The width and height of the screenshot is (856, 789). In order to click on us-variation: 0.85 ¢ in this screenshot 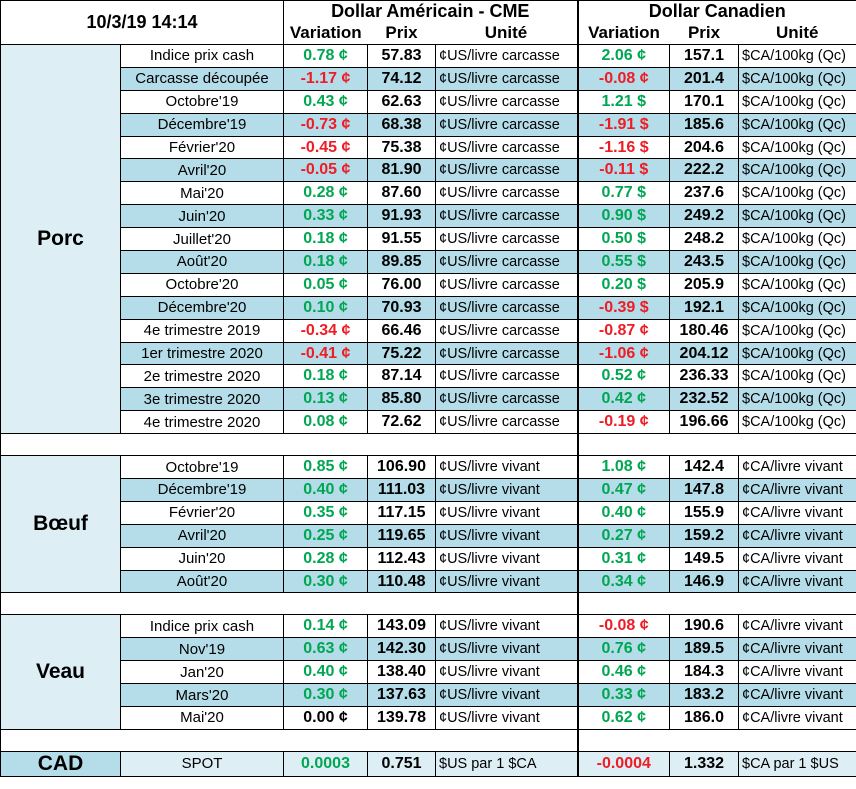, I will do `click(325, 467)`.